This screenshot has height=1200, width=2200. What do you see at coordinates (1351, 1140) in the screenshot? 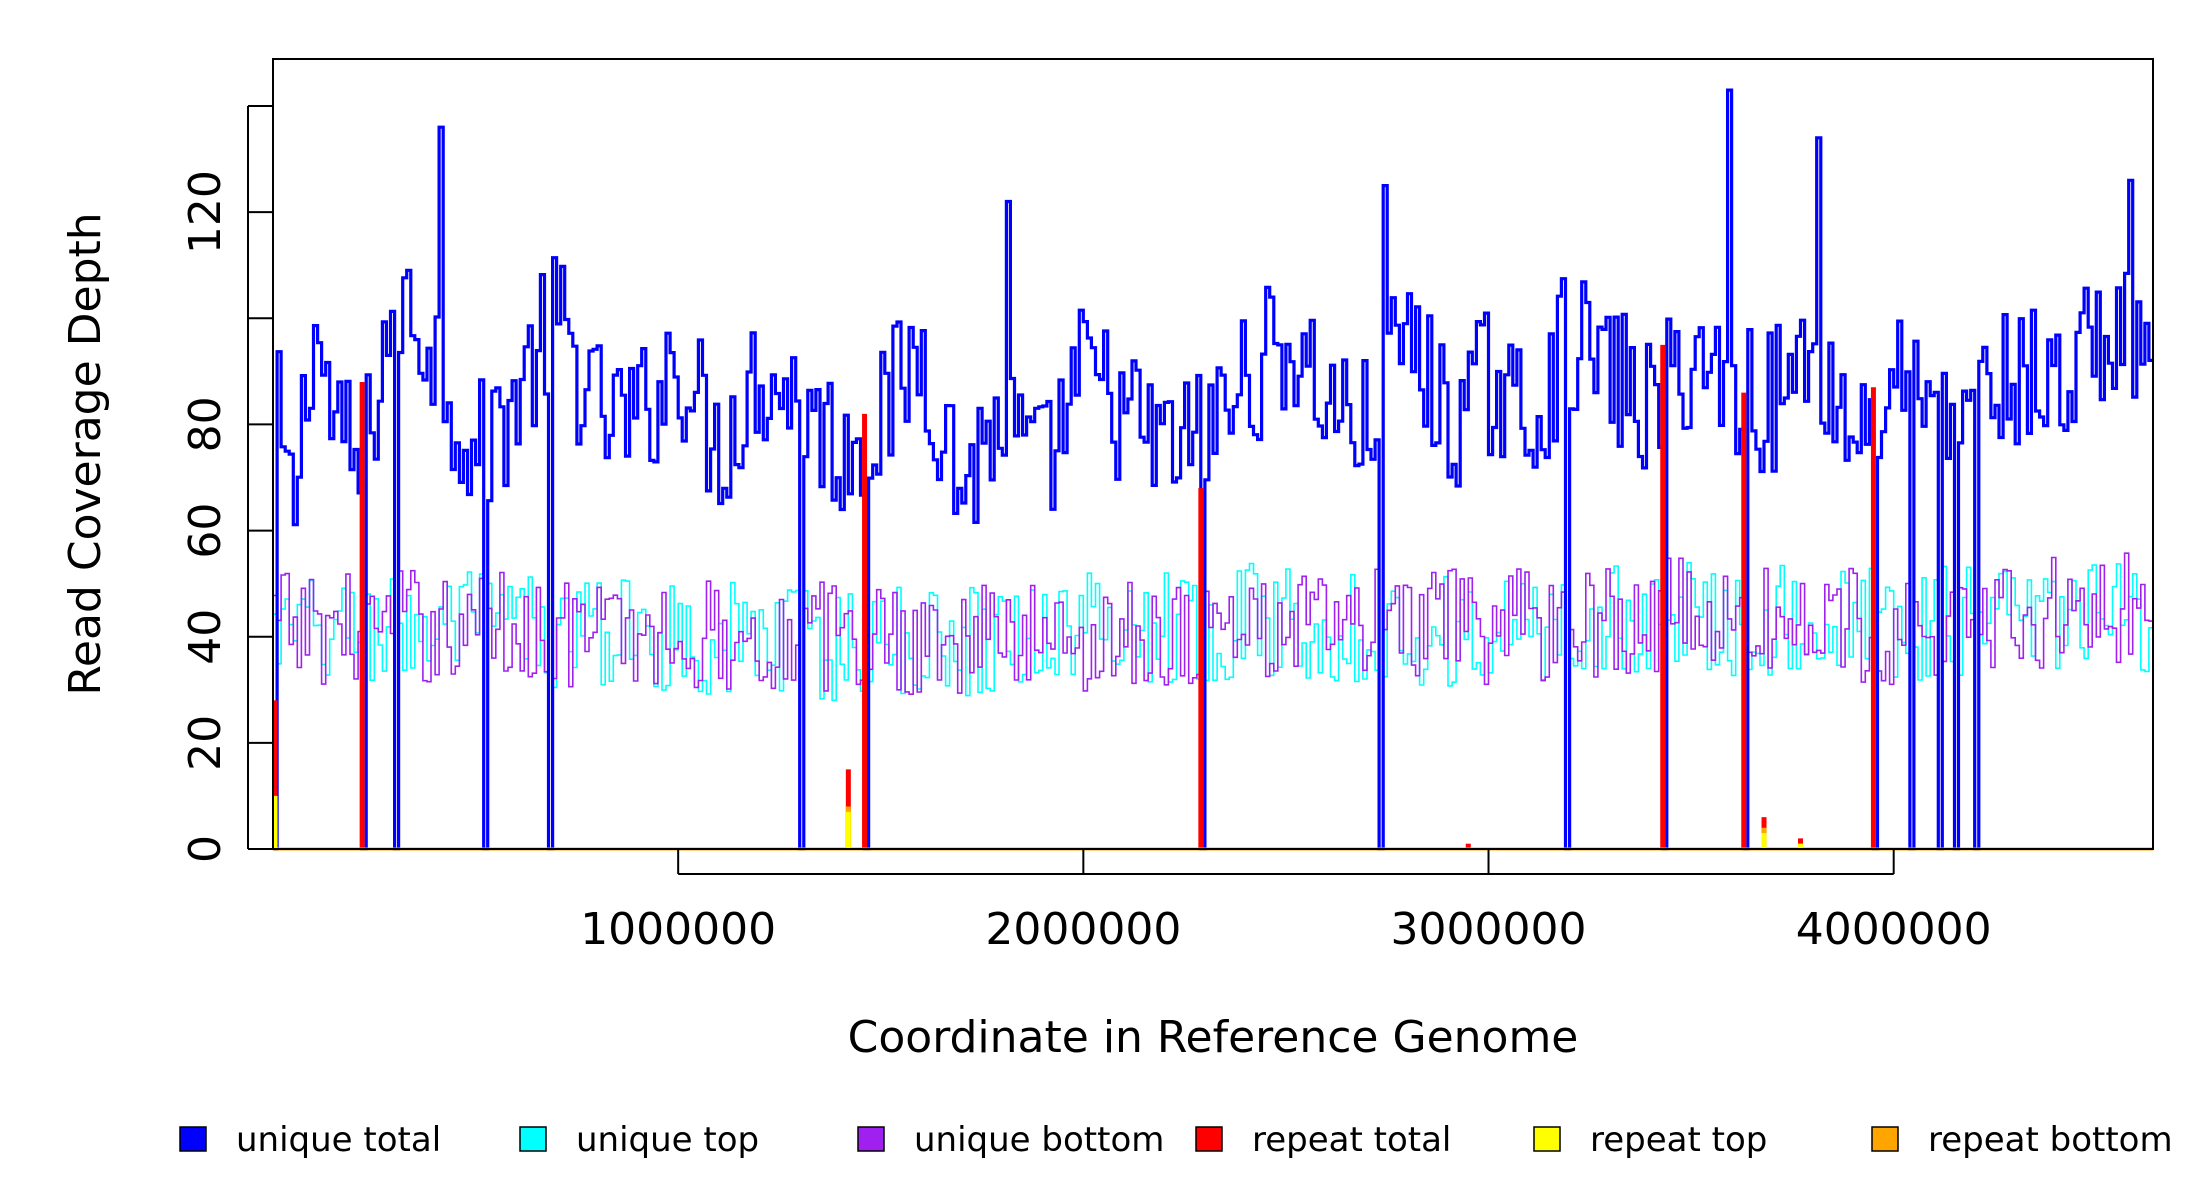
I see `legend-label-repeat-total: repeat total` at bounding box center [1351, 1140].